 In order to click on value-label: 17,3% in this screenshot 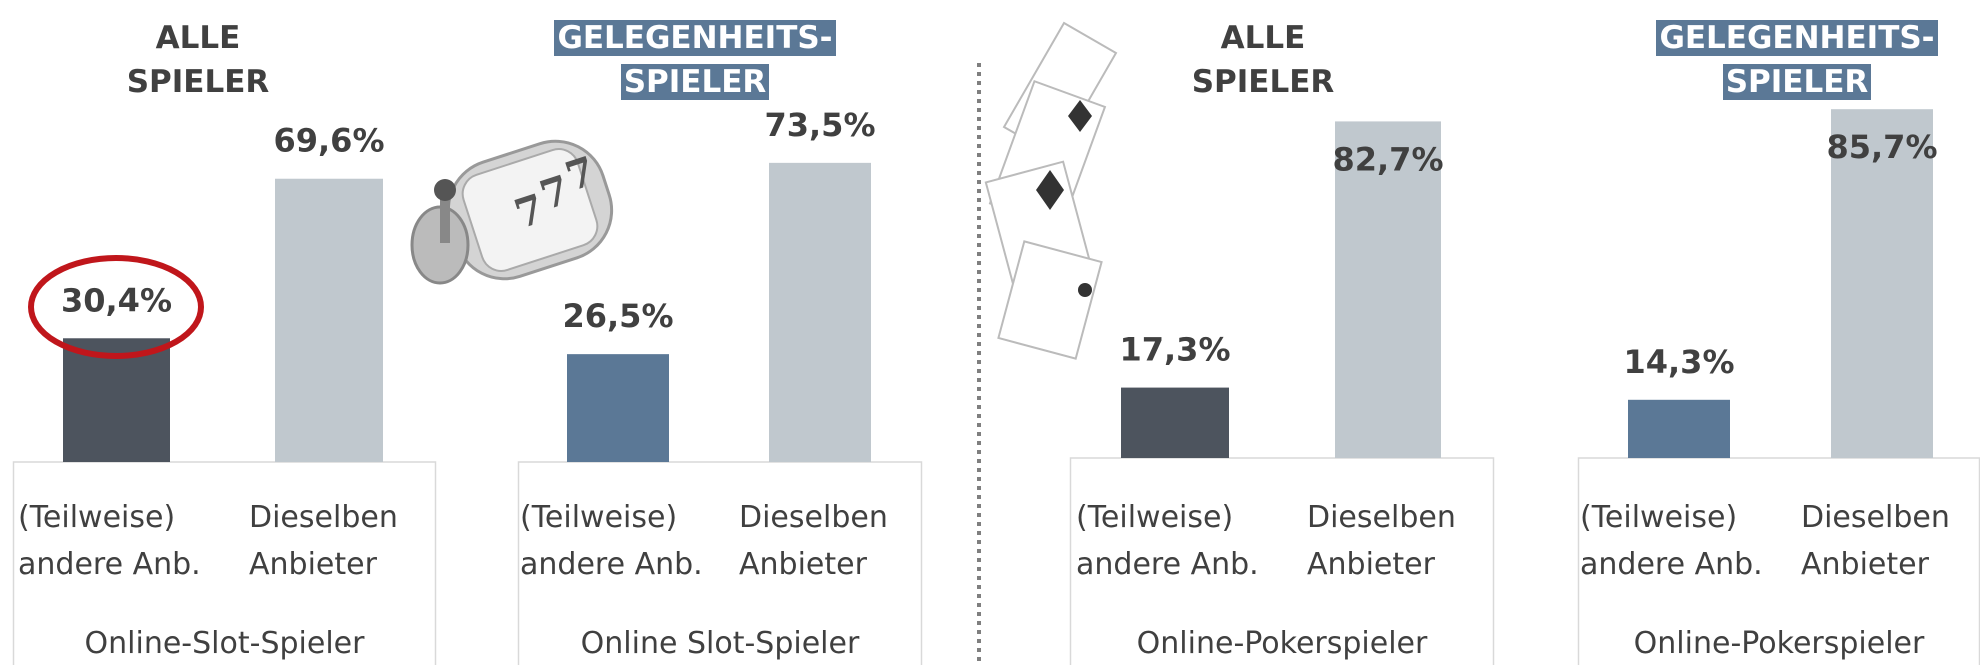, I will do `click(1174, 350)`.